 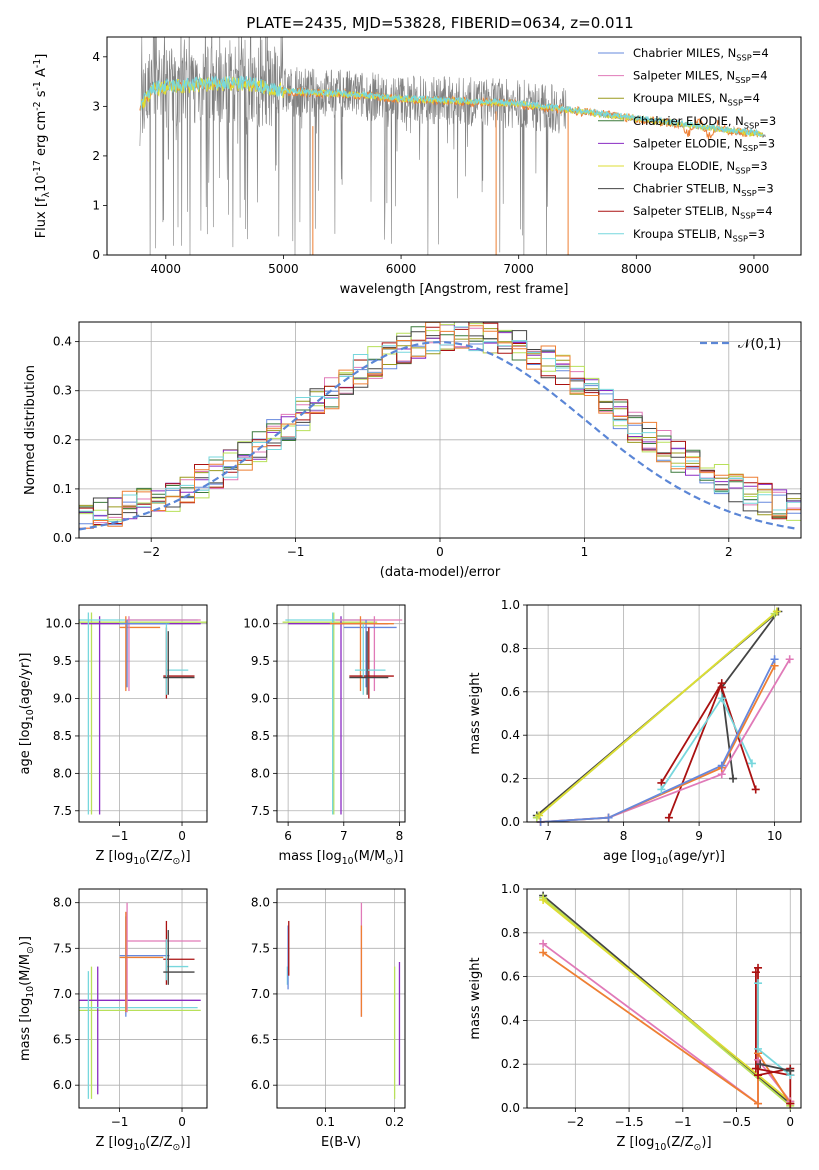 I want to click on normal-curve, so click(x=439, y=436).